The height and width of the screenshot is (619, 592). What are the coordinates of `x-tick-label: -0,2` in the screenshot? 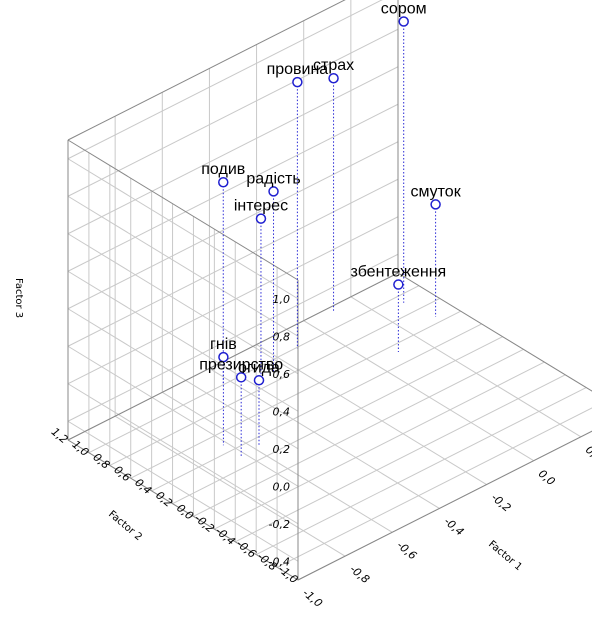 It's located at (501, 503).